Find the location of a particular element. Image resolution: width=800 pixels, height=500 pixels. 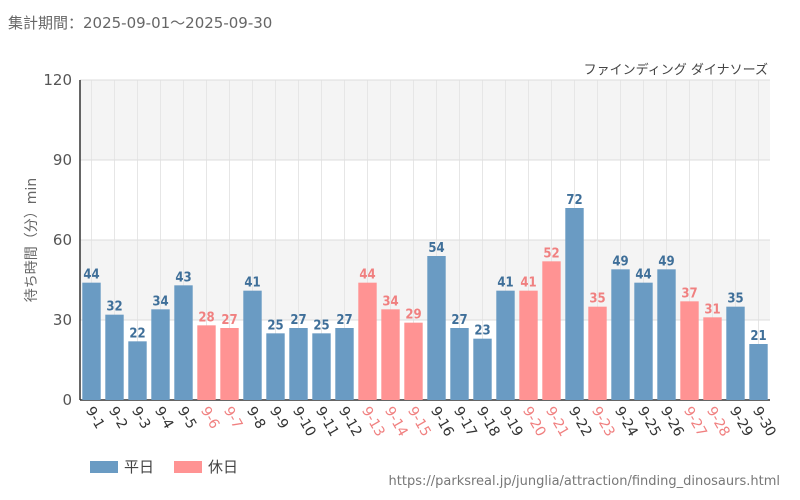

chart-title: ファインディング ダイナソーズ is located at coordinates (676, 70).